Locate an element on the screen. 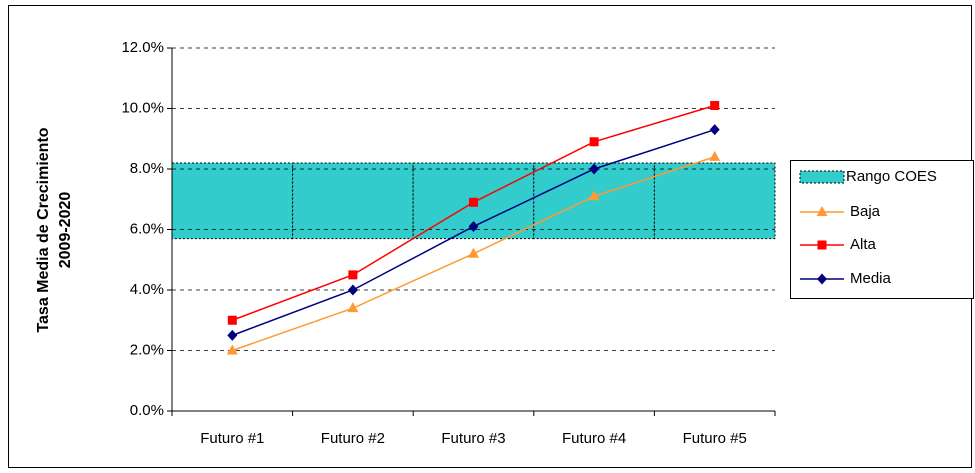 This screenshot has height=473, width=975. y-tick-label: 6.0% is located at coordinates (147, 228).